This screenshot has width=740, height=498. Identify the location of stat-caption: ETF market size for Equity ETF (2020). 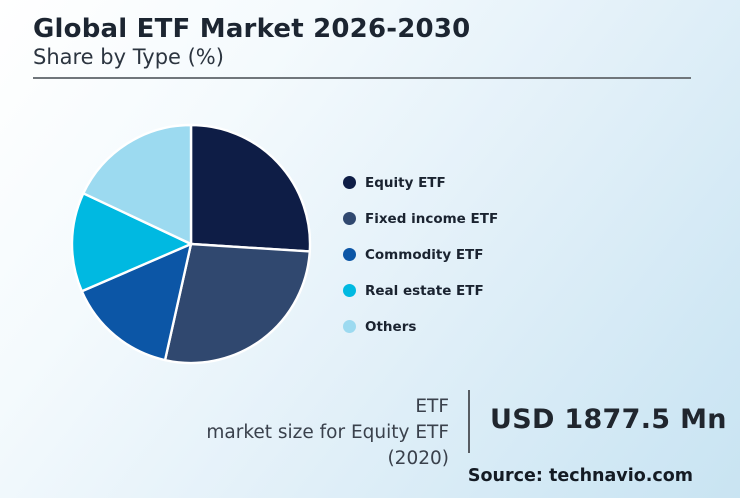
(304, 433).